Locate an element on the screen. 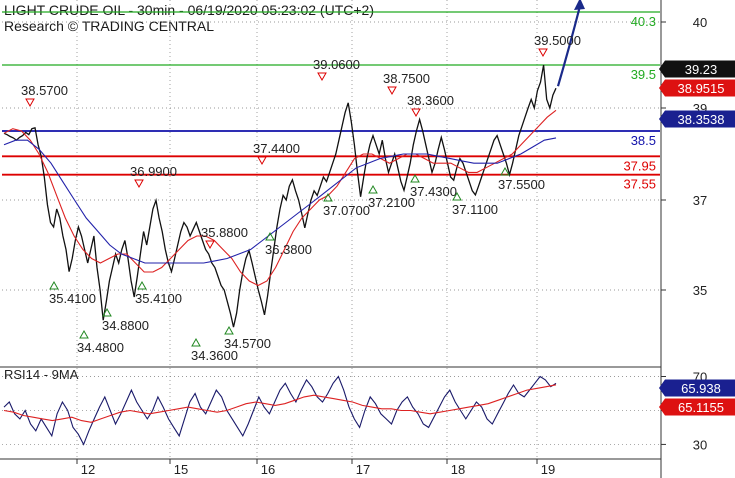 The height and width of the screenshot is (478, 735). price-badge-price-bg is located at coordinates (697, 69).